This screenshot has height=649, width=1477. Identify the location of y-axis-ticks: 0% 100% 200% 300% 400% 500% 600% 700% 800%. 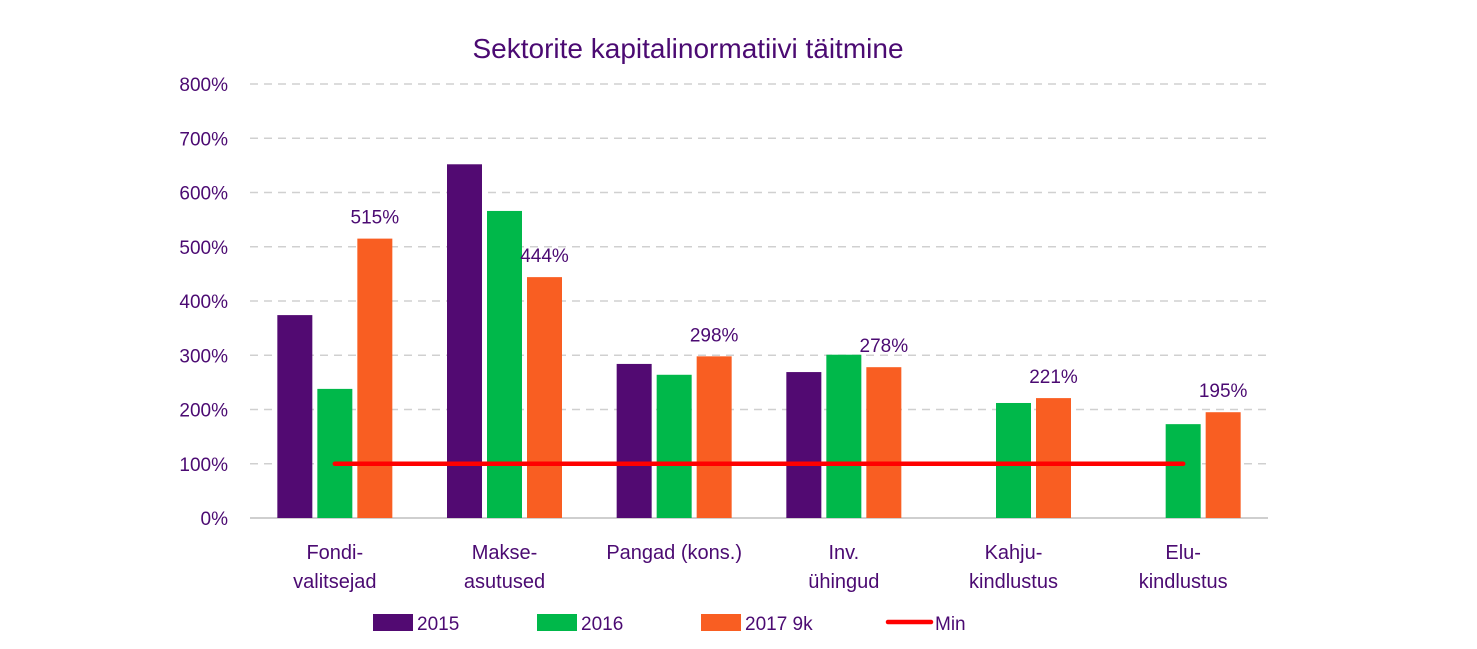
(203, 302).